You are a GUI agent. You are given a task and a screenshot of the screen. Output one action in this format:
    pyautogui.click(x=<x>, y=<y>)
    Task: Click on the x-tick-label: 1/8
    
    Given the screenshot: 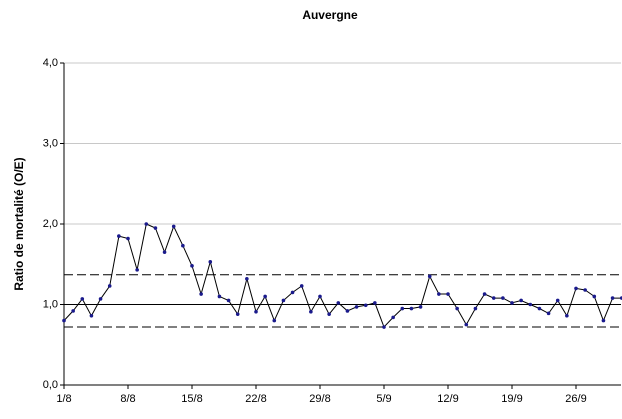 What is the action you would take?
    pyautogui.click(x=63, y=399)
    